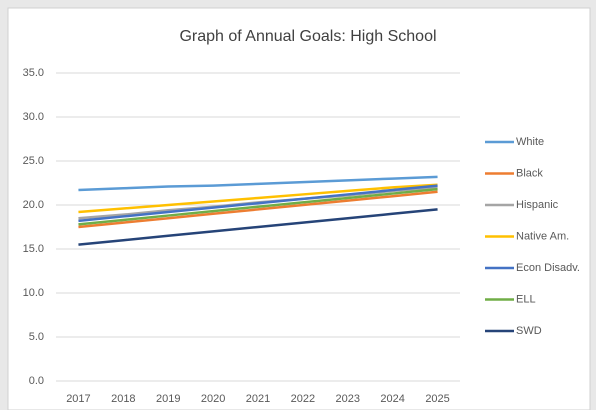 This screenshot has height=410, width=596. I want to click on legend-label: White, so click(530, 142).